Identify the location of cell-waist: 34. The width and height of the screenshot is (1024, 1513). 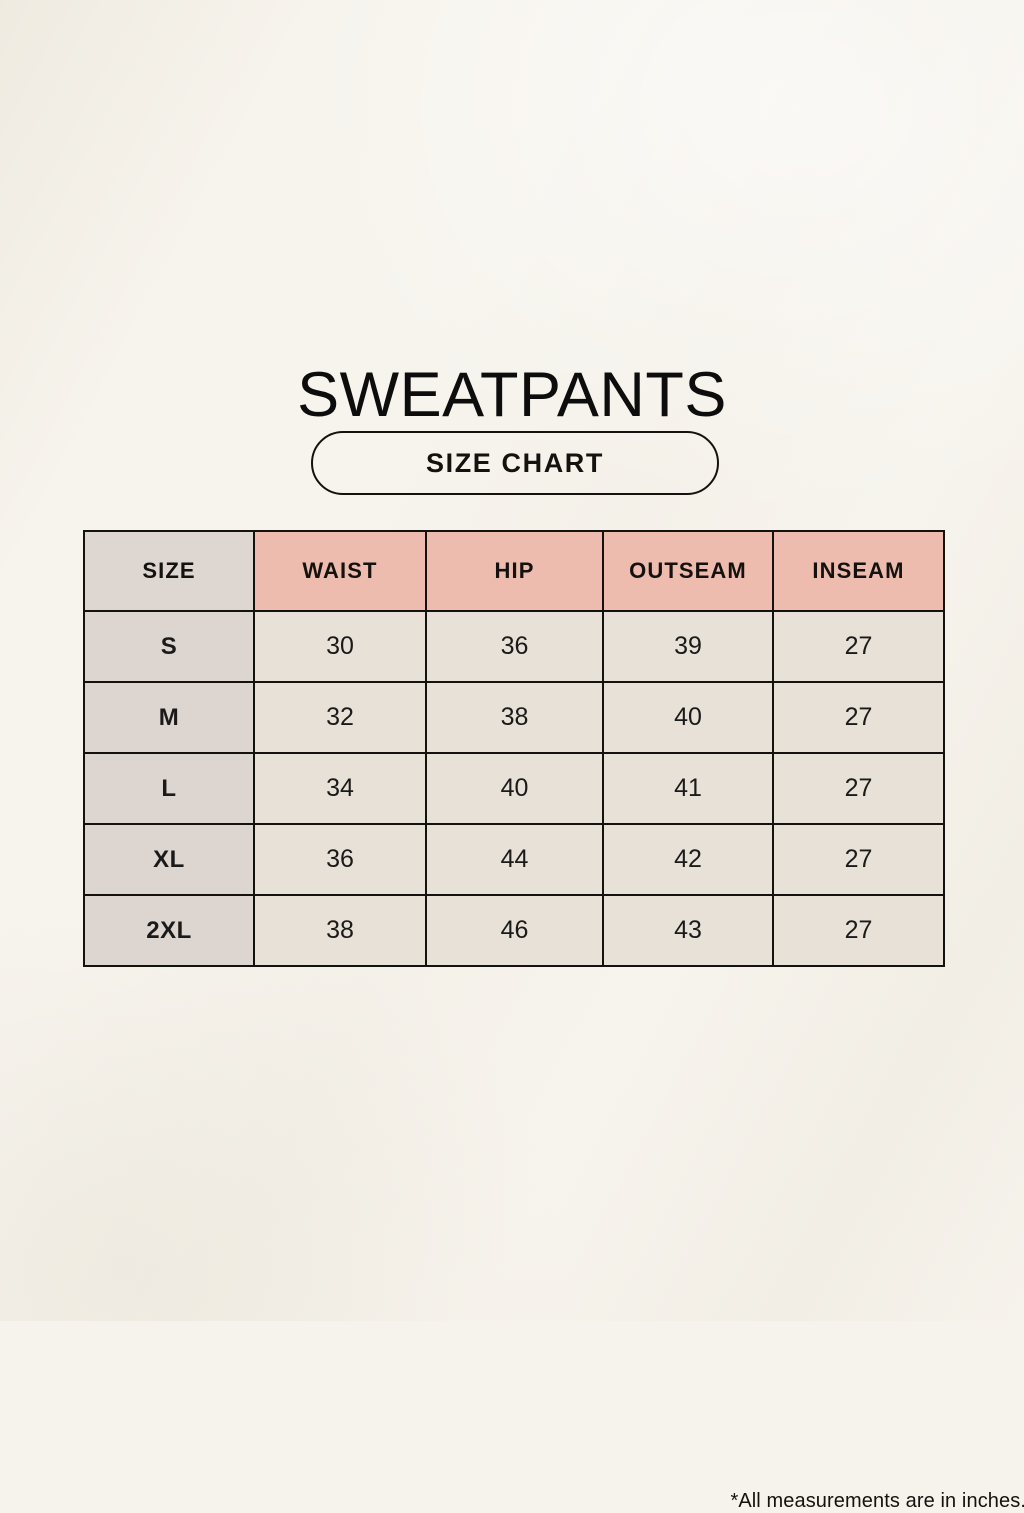
(340, 788).